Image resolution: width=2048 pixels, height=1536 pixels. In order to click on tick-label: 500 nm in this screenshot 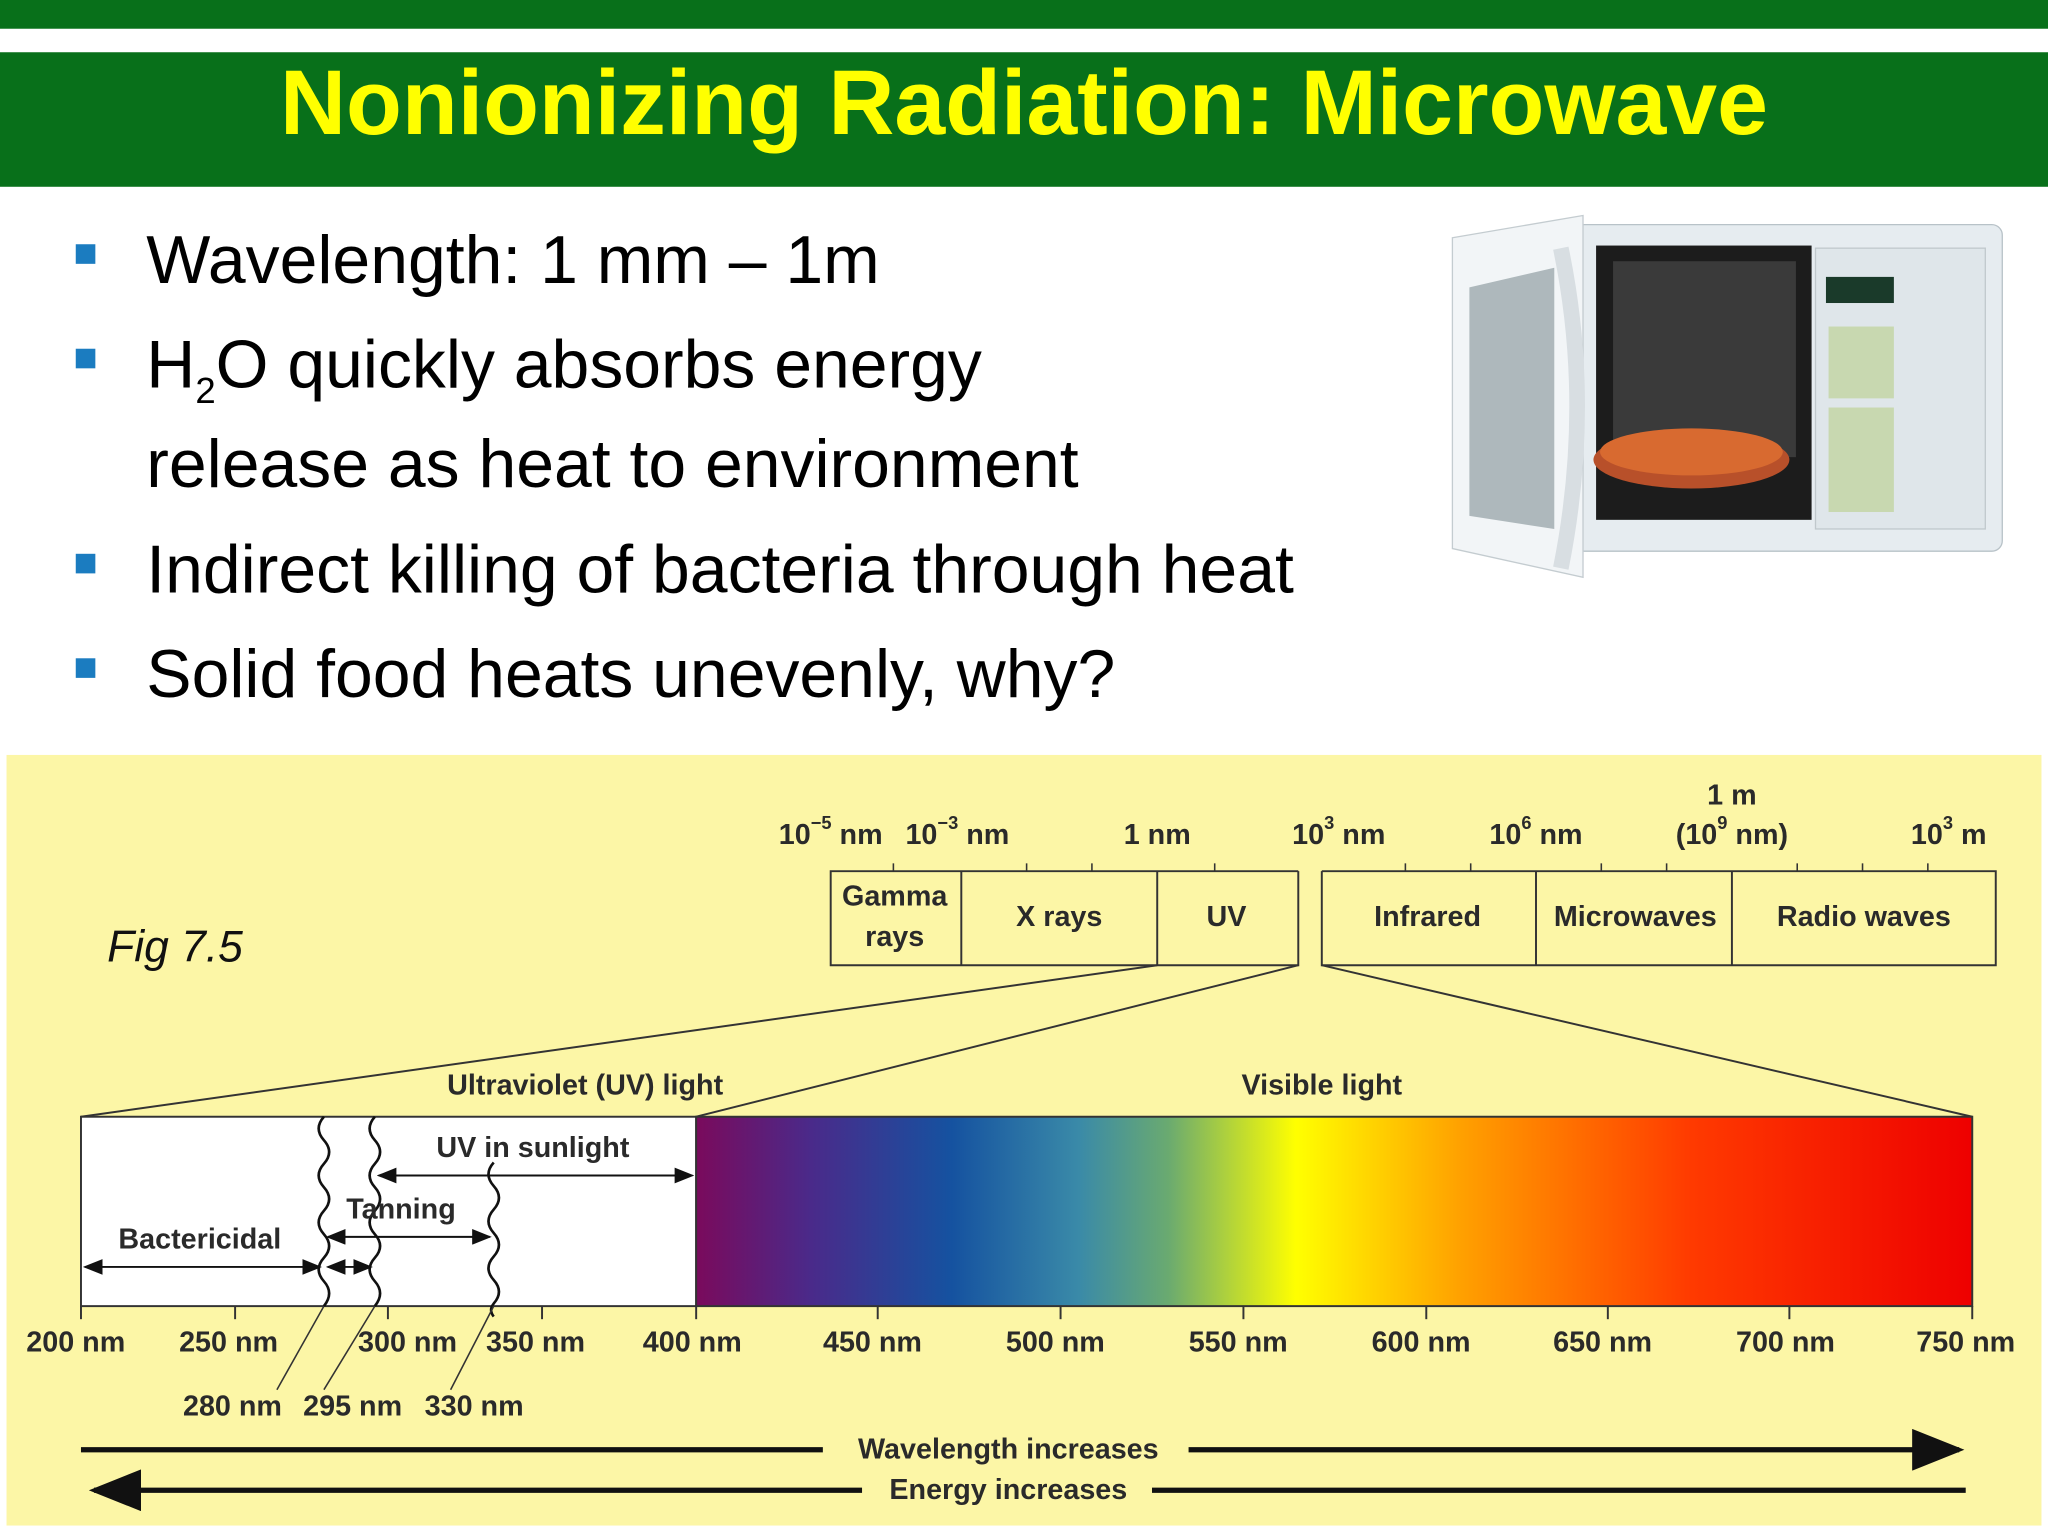, I will do `click(1055, 1343)`.